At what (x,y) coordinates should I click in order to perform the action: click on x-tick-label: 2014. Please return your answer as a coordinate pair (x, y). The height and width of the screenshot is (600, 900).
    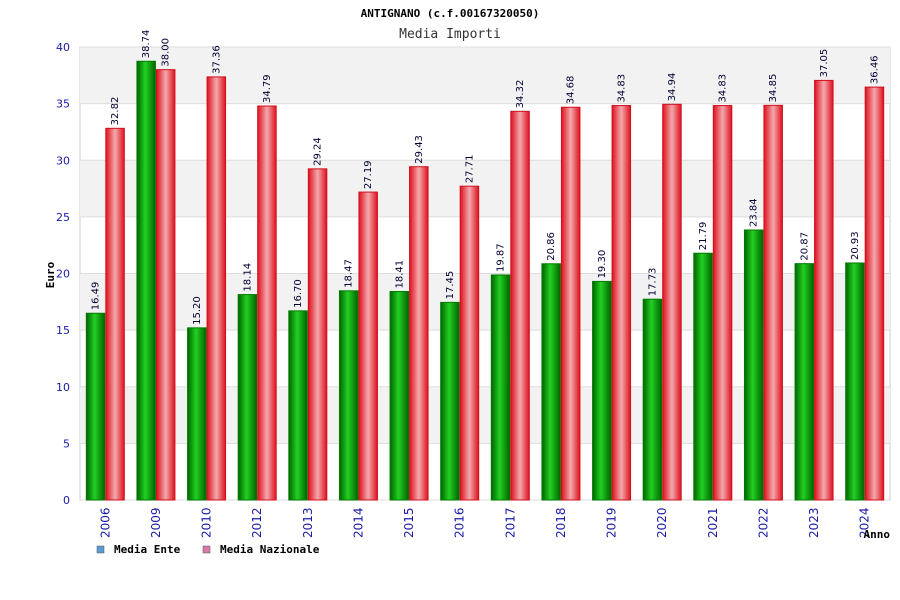
    Looking at the image, I should click on (358, 522).